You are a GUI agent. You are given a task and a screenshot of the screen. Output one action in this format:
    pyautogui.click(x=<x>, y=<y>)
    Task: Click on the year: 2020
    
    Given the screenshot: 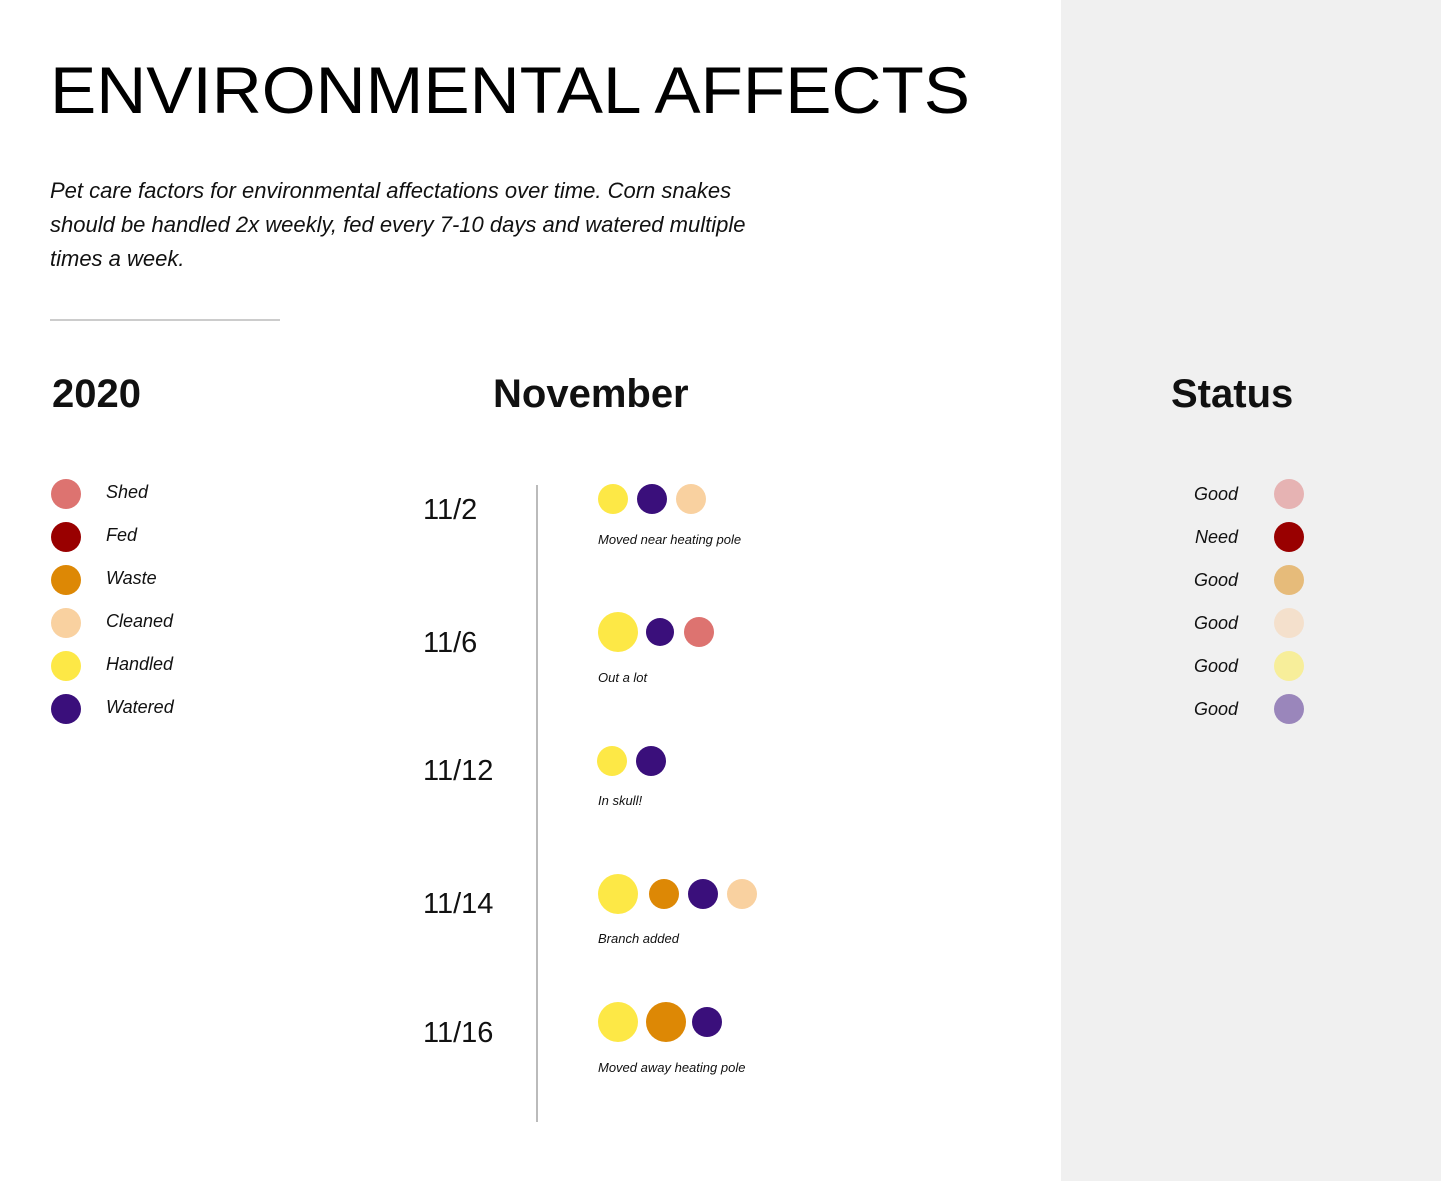 What is the action you would take?
    pyautogui.click(x=96, y=394)
    